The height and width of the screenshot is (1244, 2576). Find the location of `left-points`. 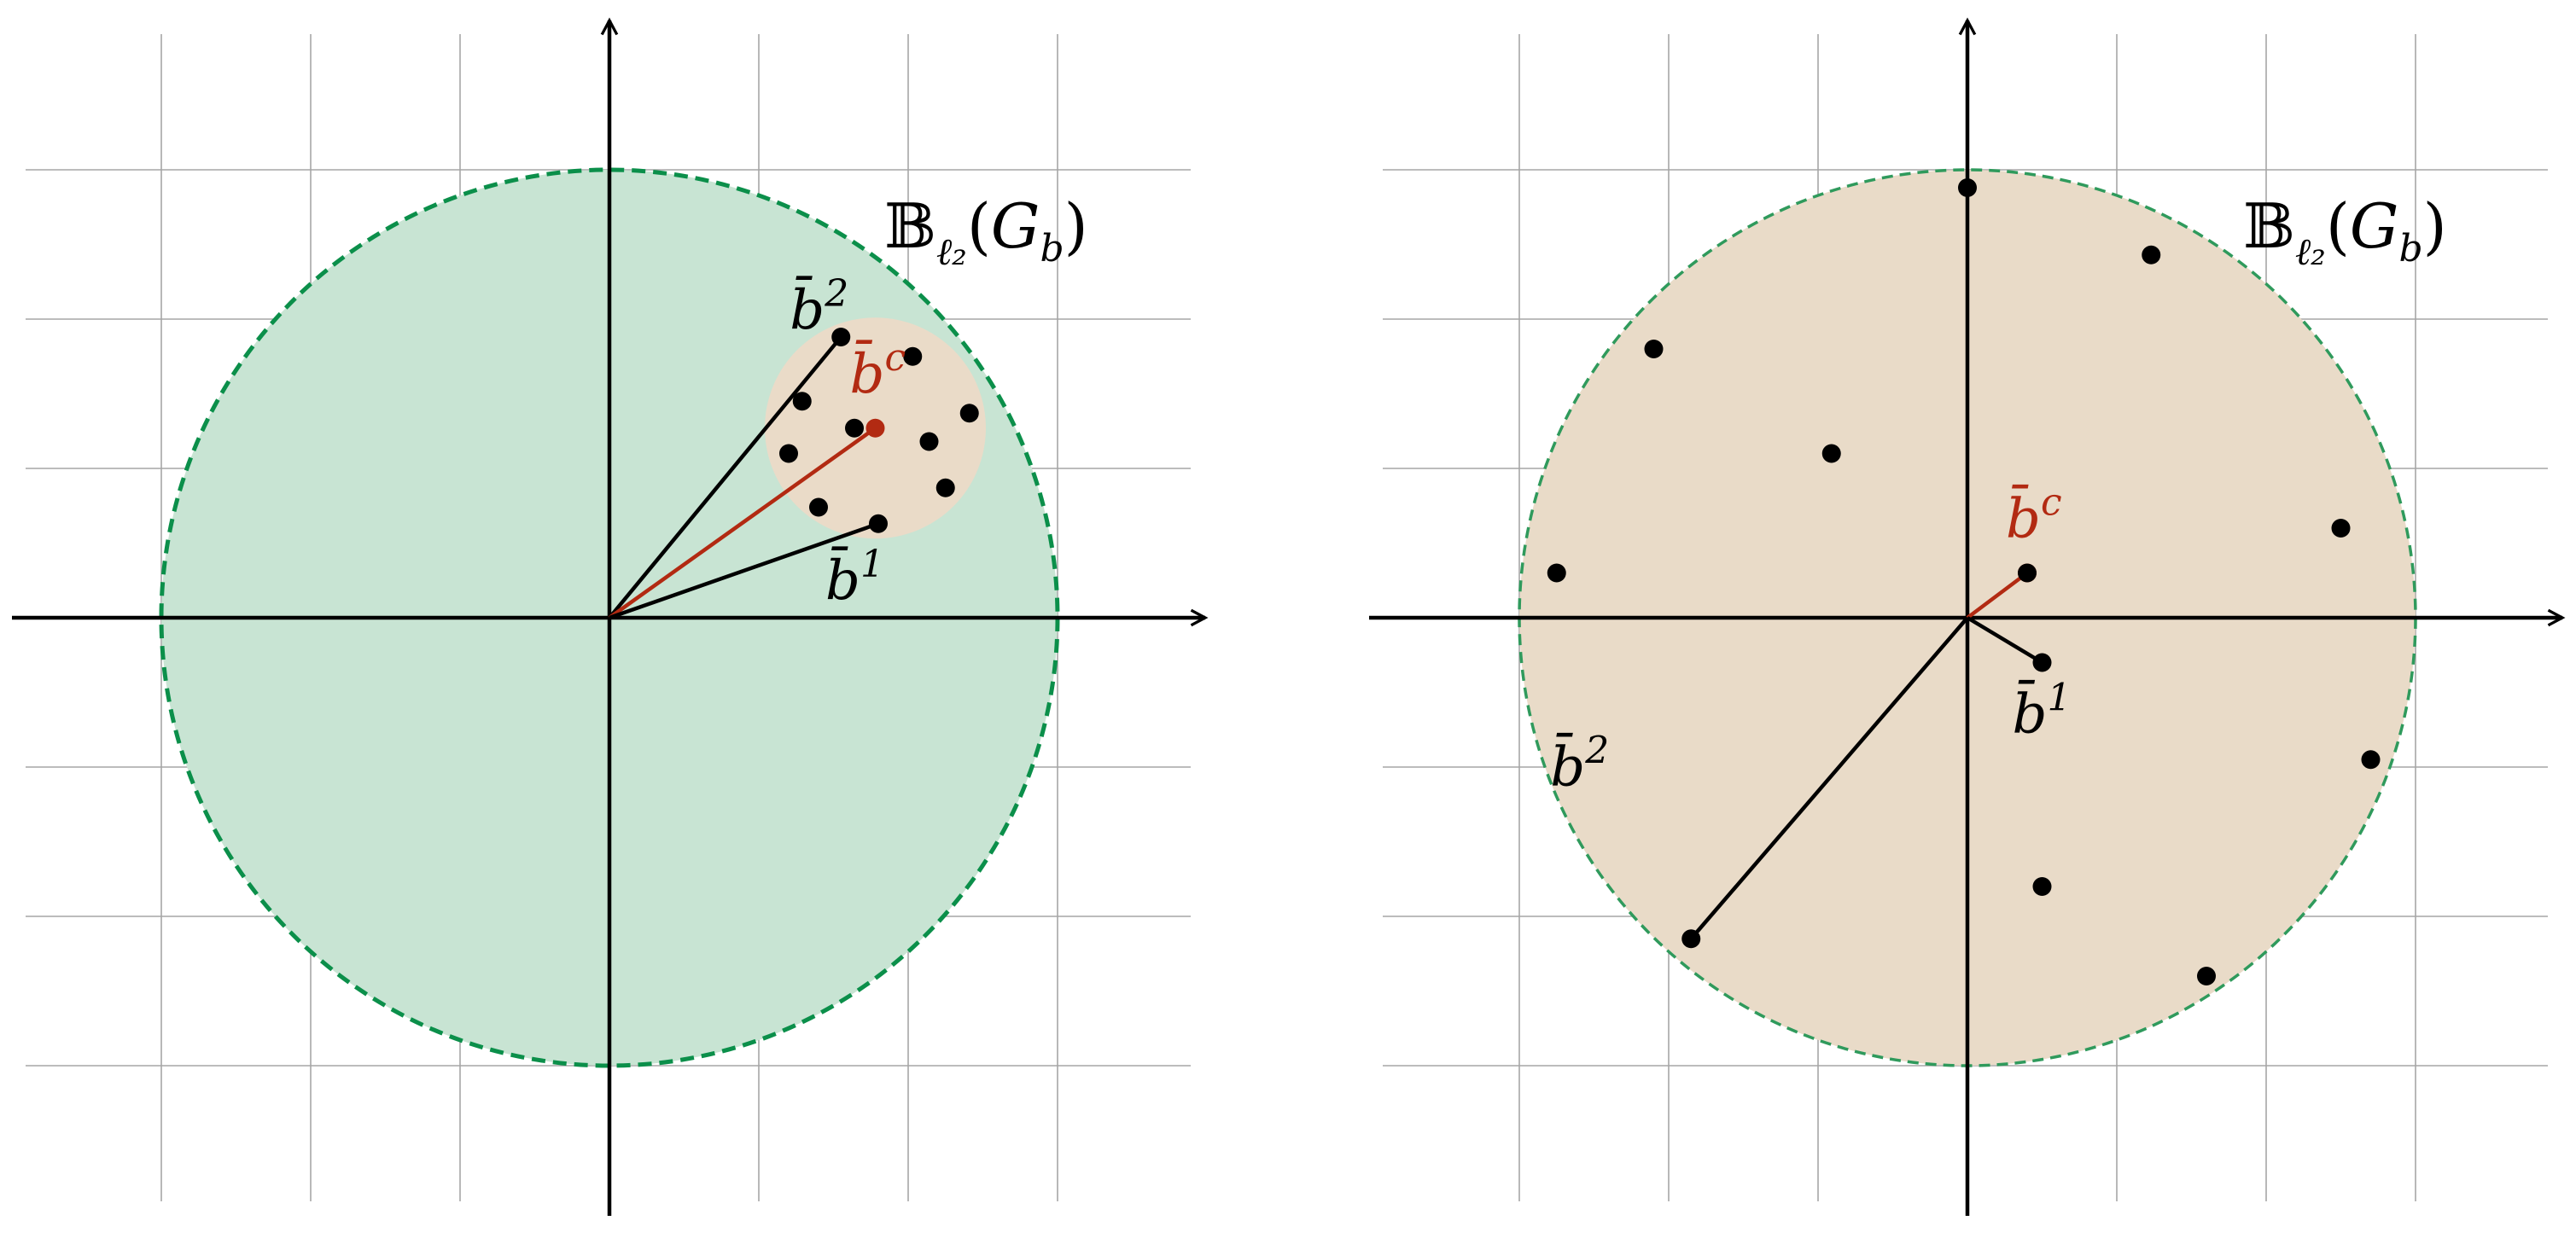

left-points is located at coordinates (879, 430).